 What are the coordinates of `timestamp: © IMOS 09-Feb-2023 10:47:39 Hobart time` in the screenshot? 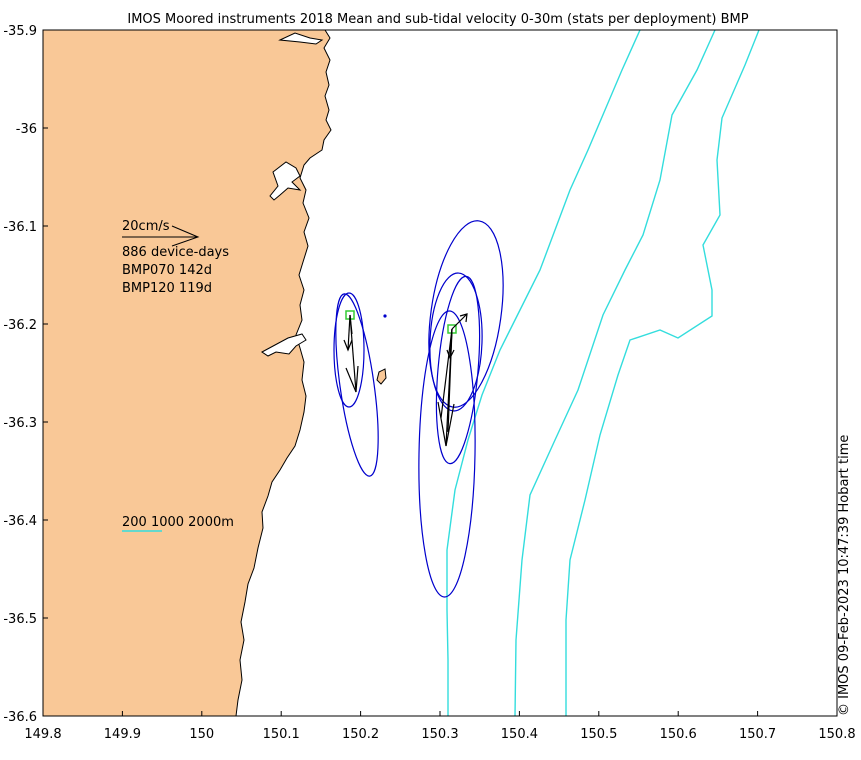 It's located at (844, 575).